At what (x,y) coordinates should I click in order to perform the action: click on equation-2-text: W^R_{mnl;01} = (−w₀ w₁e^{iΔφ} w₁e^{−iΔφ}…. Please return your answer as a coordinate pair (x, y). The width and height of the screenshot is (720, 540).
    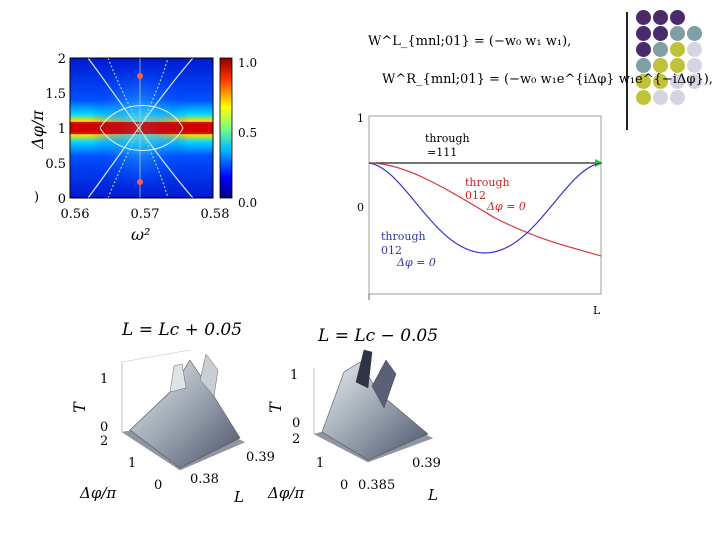
    Looking at the image, I should click on (547, 79).